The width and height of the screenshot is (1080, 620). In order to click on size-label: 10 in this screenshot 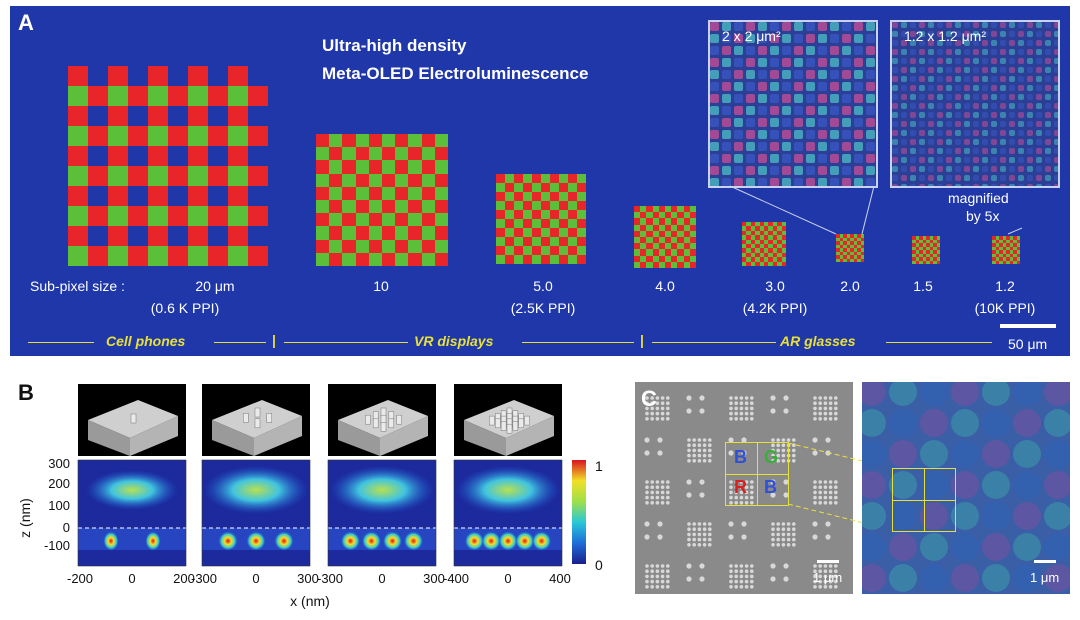, I will do `click(381, 286)`.